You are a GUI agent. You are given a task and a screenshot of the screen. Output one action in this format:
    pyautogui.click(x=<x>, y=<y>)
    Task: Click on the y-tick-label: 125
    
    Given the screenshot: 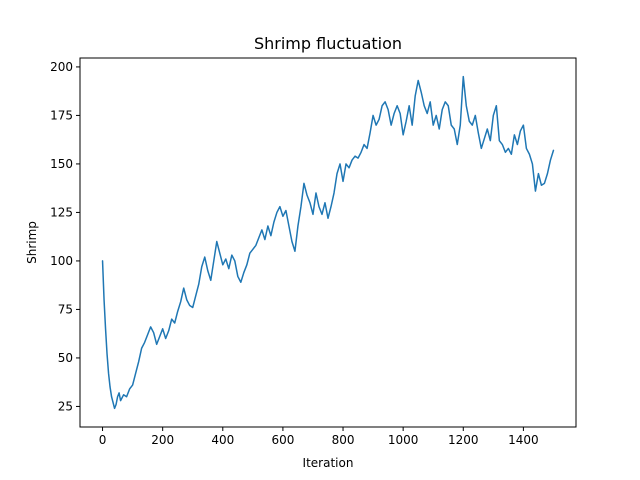 What is the action you would take?
    pyautogui.click(x=61, y=212)
    